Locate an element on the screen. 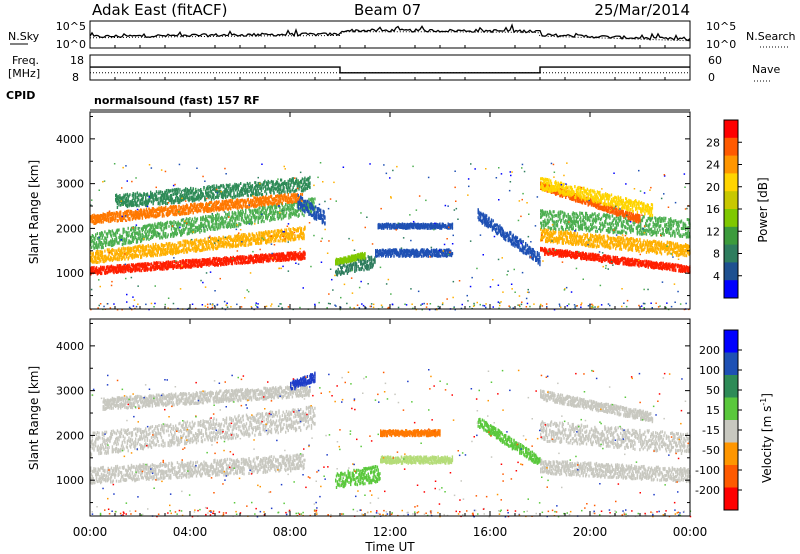 This screenshot has width=800, height=554. station-title: Adak East (fitACF) is located at coordinates (159, 10).